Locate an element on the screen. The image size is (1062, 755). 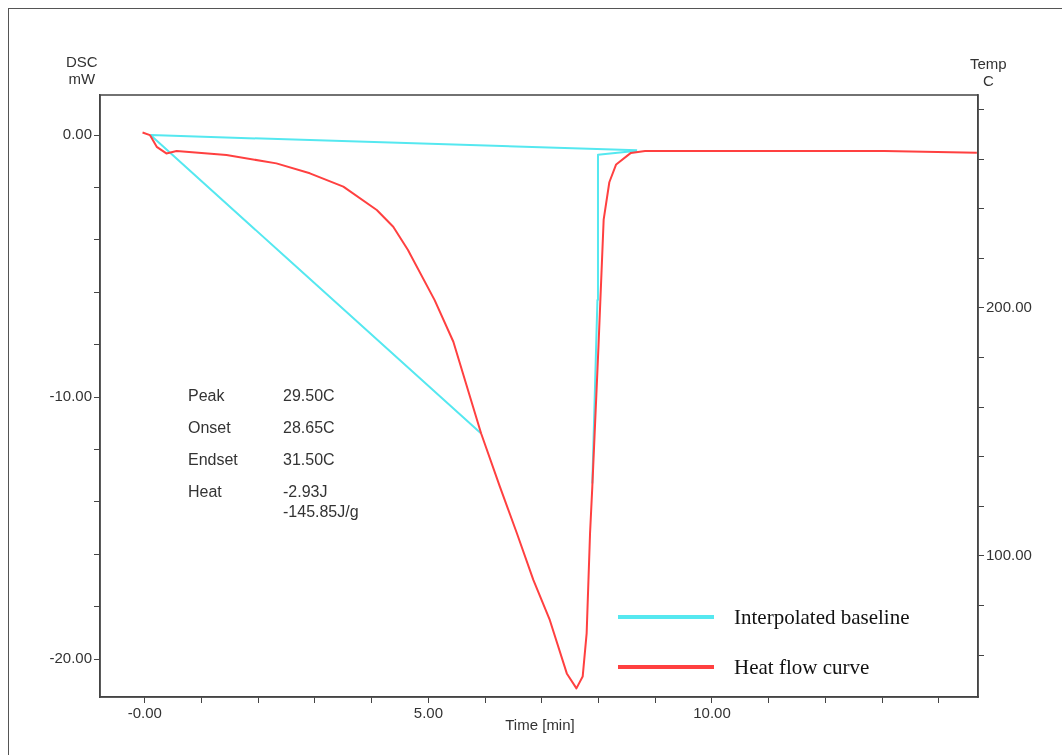
annotation: 29.50C is located at coordinates (309, 396).